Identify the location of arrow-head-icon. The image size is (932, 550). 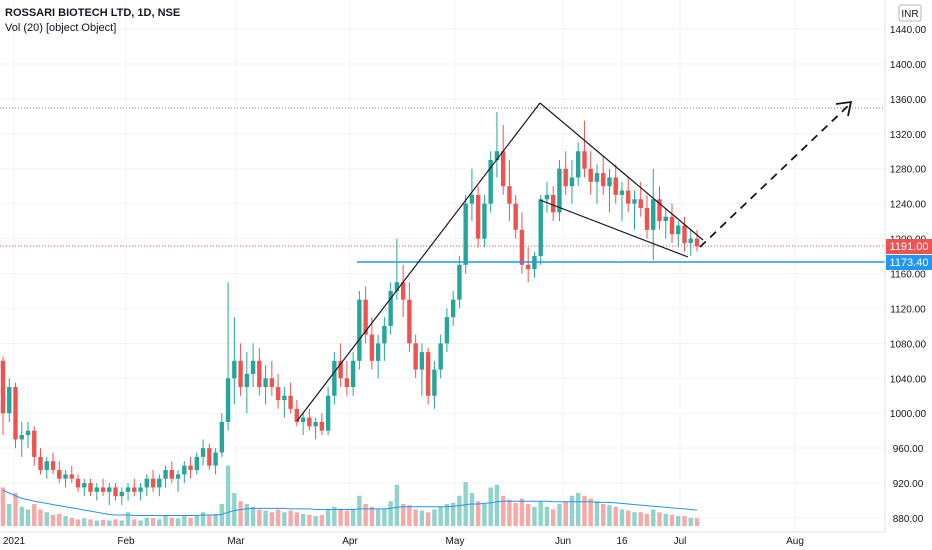
(844, 108).